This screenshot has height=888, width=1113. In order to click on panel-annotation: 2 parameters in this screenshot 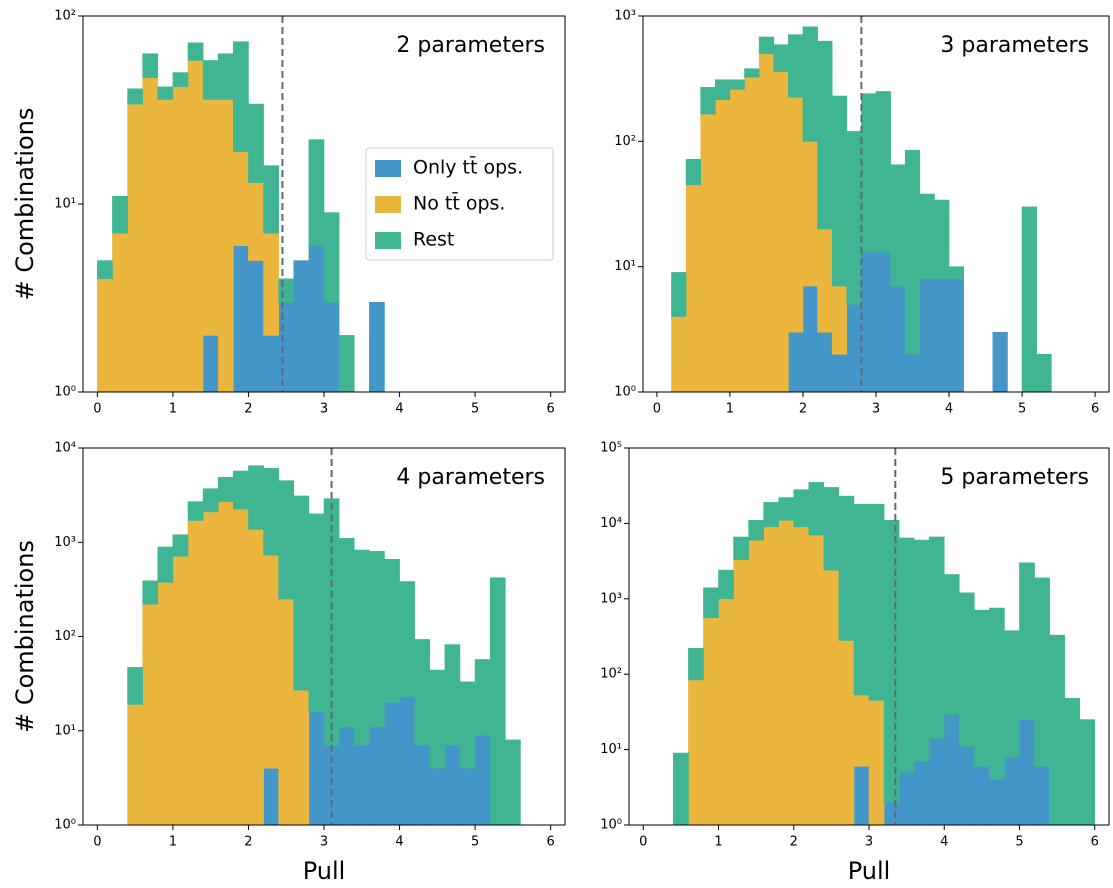, I will do `click(470, 45)`.